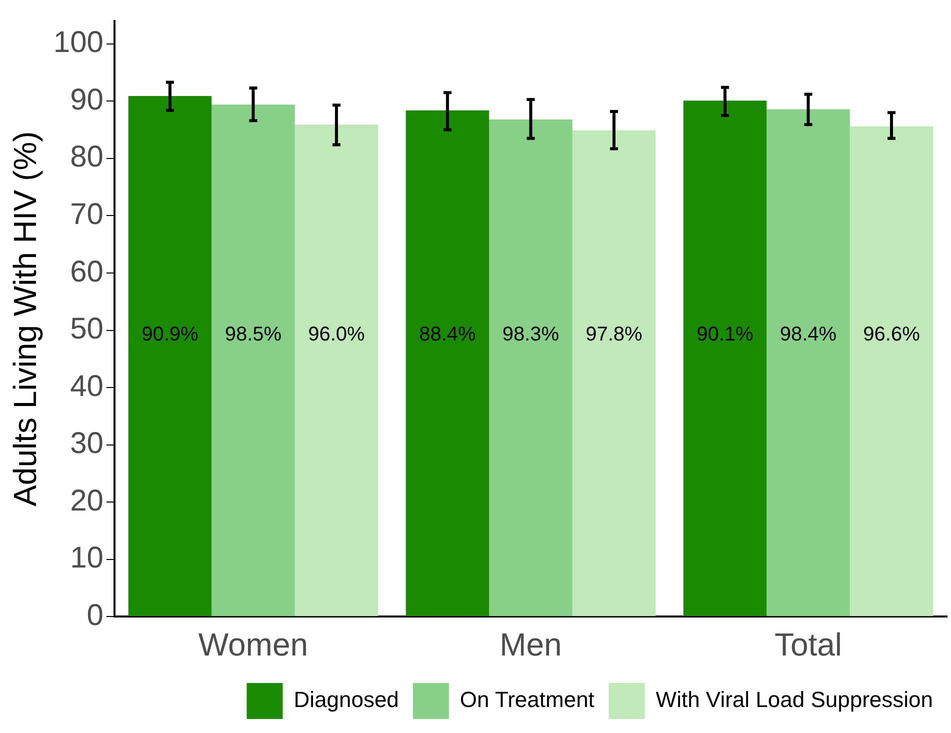 This screenshot has height=733, width=951. I want to click on y-tick-label: 60, so click(87, 271).